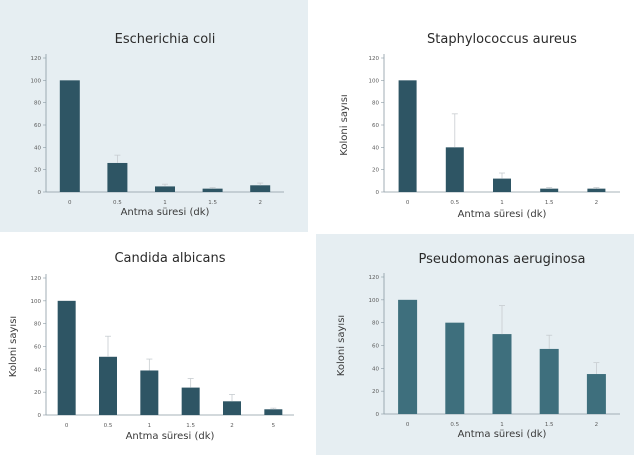  Describe the element at coordinates (502, 39) in the screenshot. I see `chart-title: Staphylococcus aureus` at that location.